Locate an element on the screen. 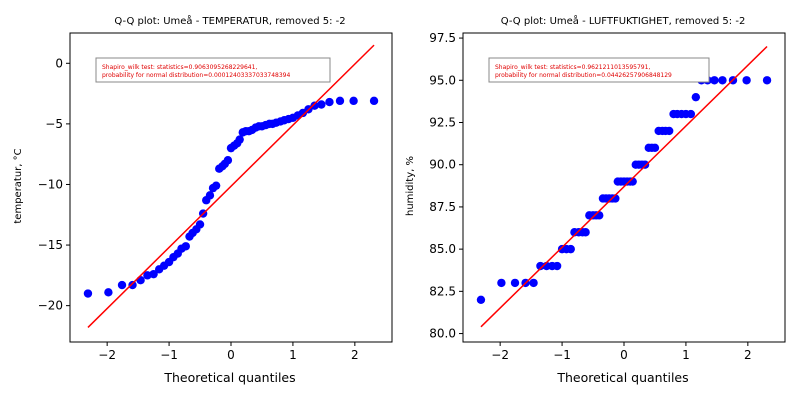  y-tick-label: 90.0 is located at coordinates (442, 165).